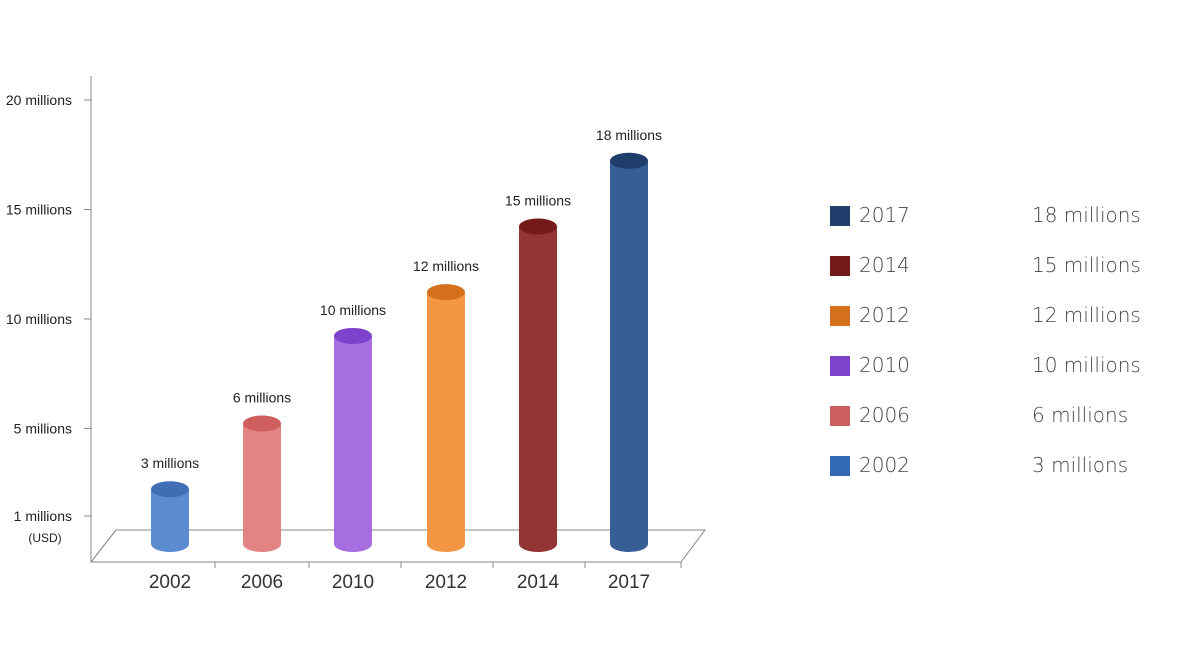 This screenshot has height=648, width=1200. Describe the element at coordinates (884, 265) in the screenshot. I see `legend-year: 2014` at that location.